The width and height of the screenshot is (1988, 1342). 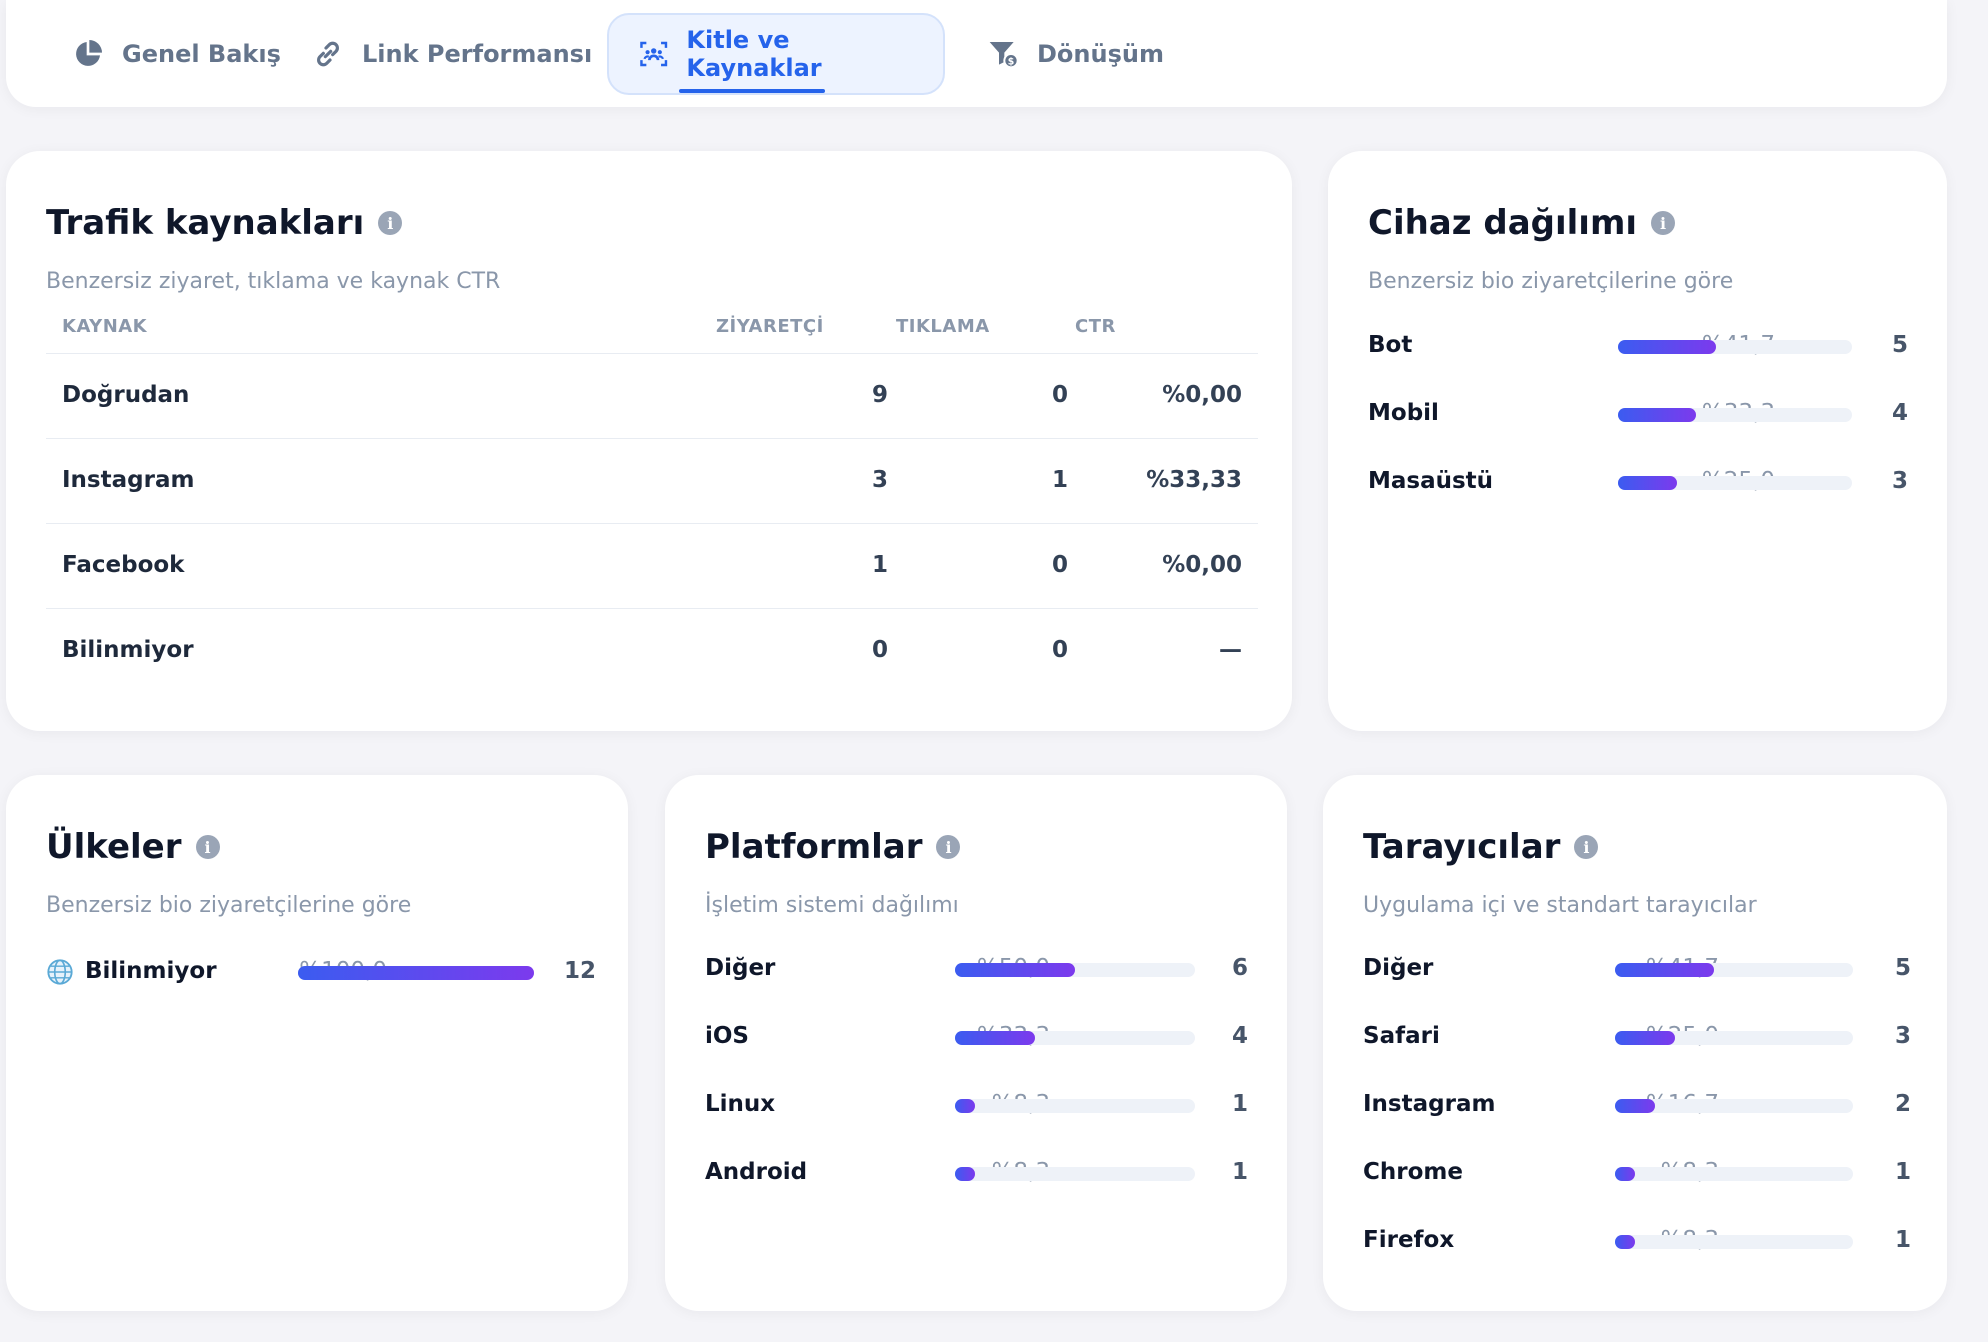 What do you see at coordinates (652, 481) in the screenshot?
I see `table-row: Instagram 3 1 %33,33` at bounding box center [652, 481].